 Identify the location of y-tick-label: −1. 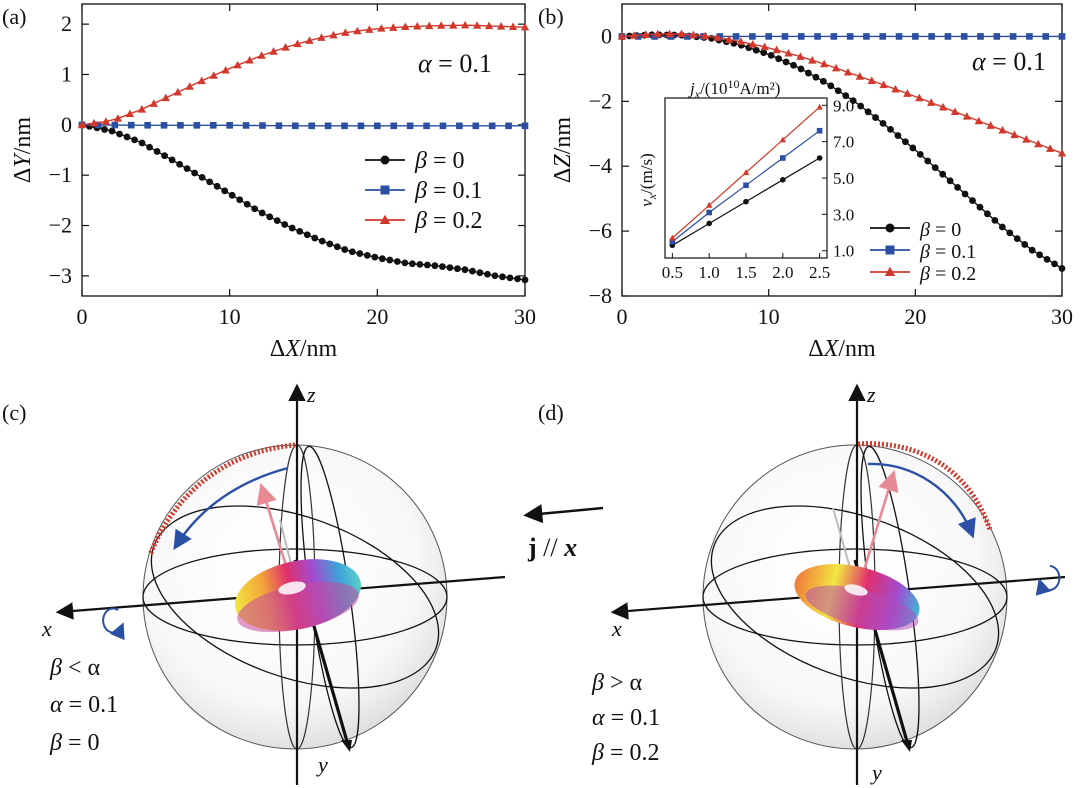
(60, 174).